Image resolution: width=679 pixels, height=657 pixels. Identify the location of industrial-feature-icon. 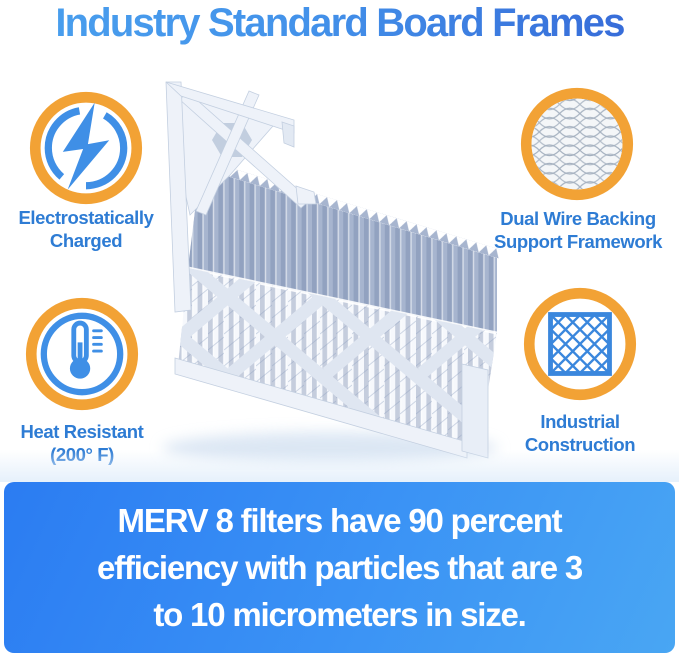
(580, 344).